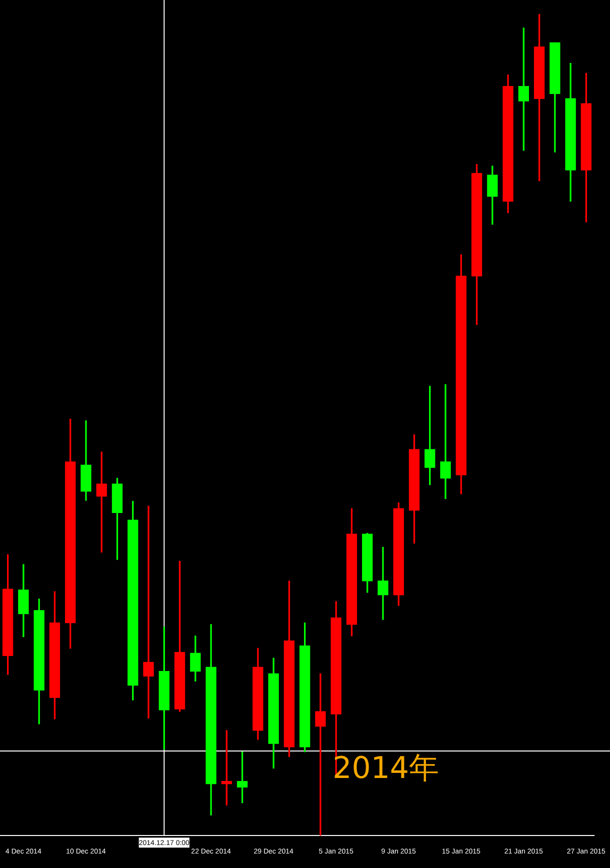 The height and width of the screenshot is (868, 610). Describe the element at coordinates (385, 768) in the screenshot. I see `annotation: 2014年` at that location.